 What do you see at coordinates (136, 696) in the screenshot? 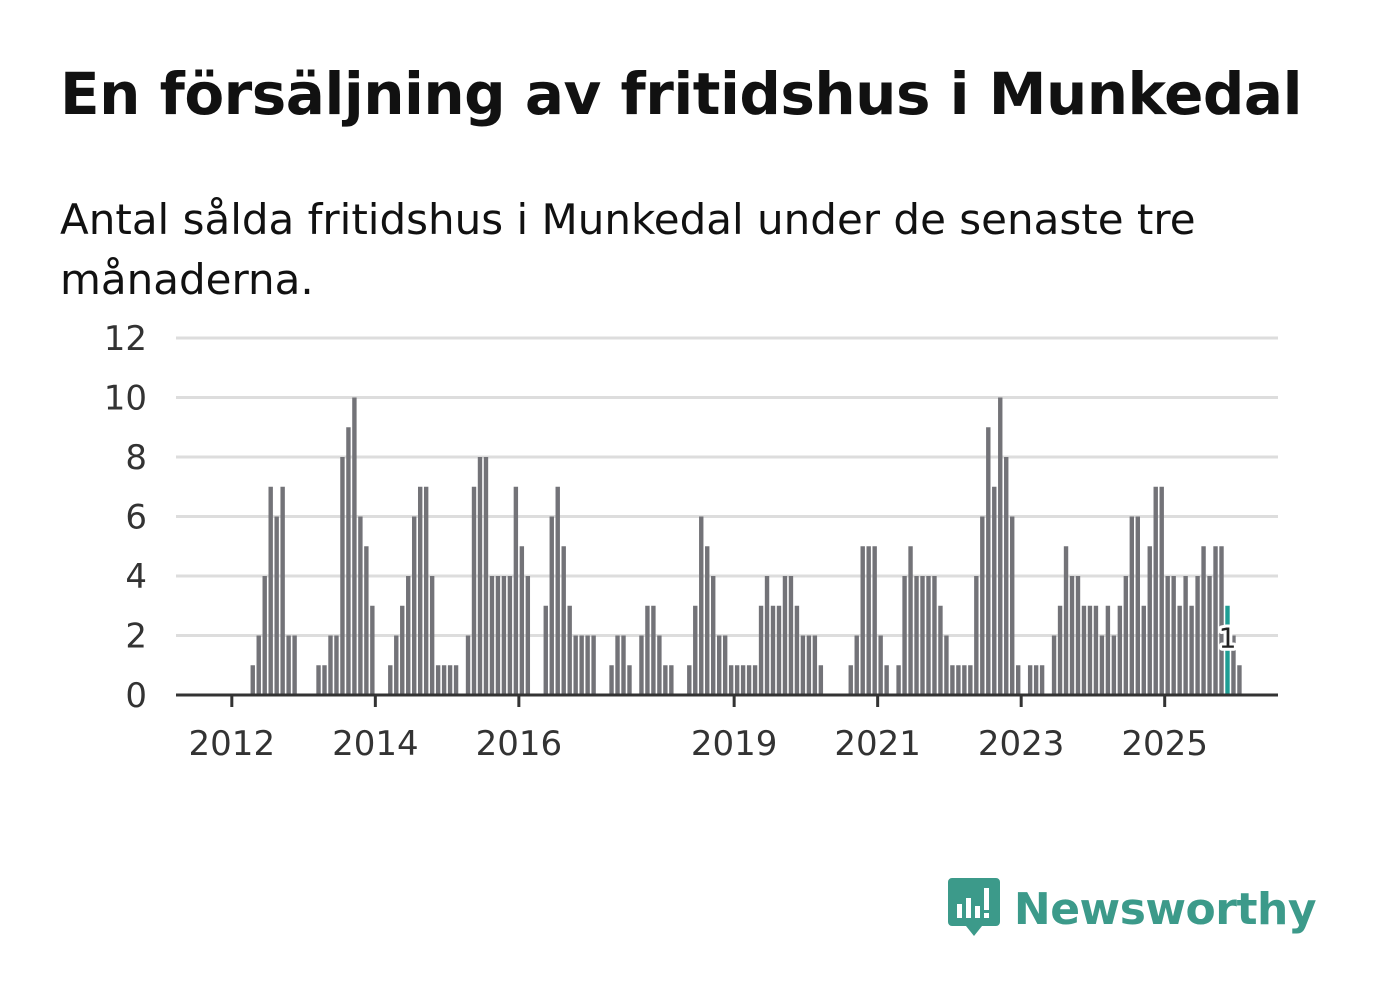
I see `y-tick-label: 0` at bounding box center [136, 696].